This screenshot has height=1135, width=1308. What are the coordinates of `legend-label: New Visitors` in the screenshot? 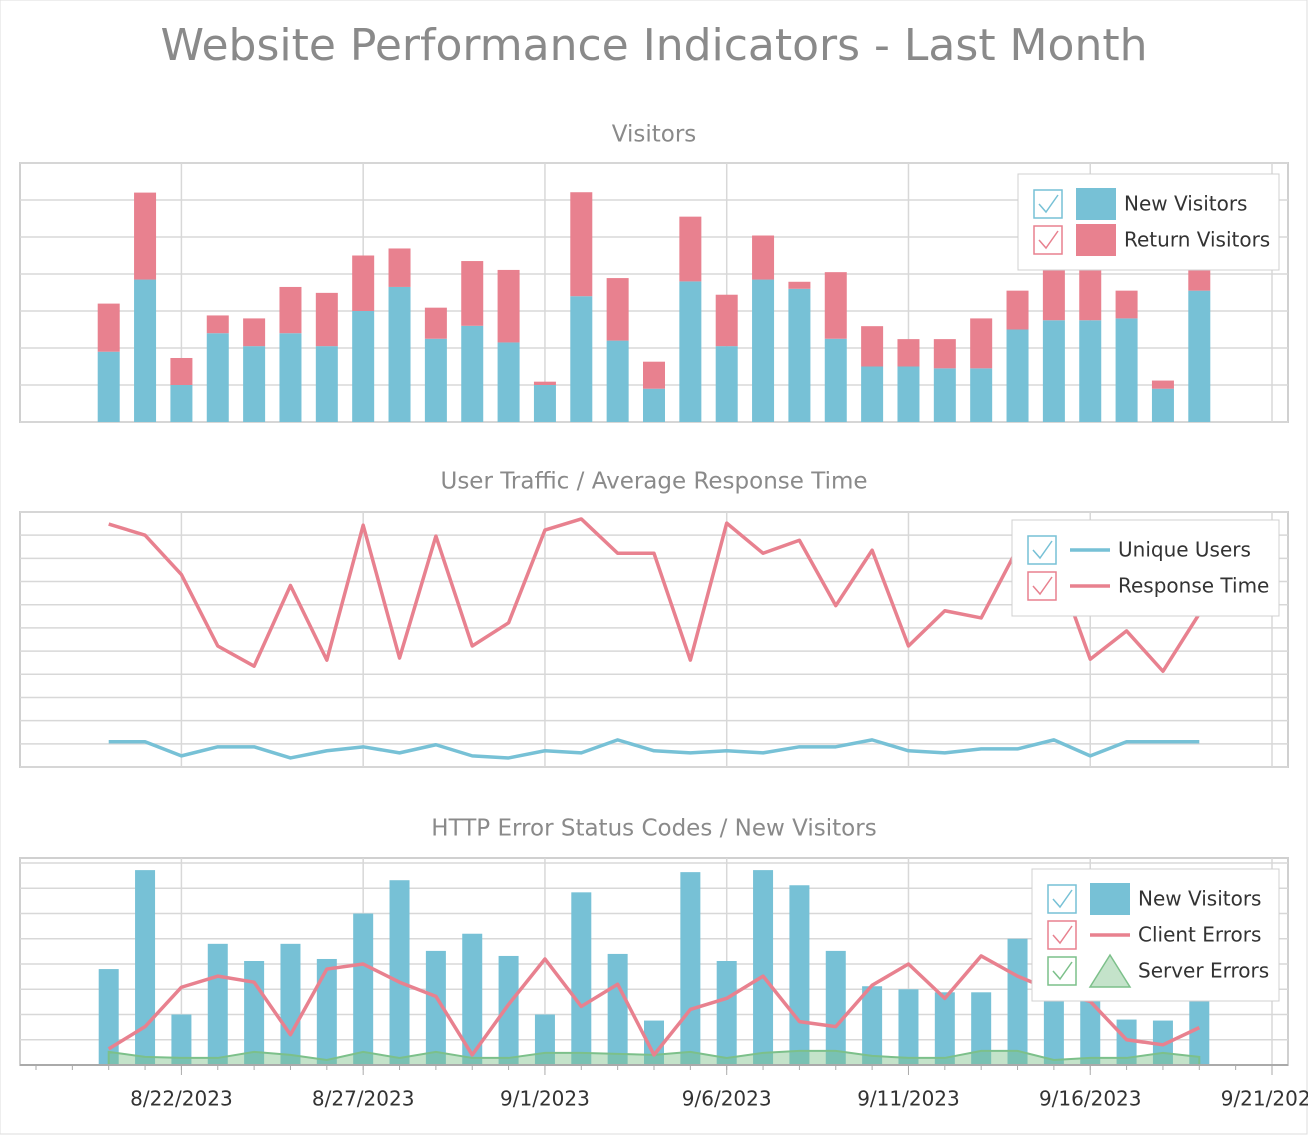 It's located at (1199, 899).